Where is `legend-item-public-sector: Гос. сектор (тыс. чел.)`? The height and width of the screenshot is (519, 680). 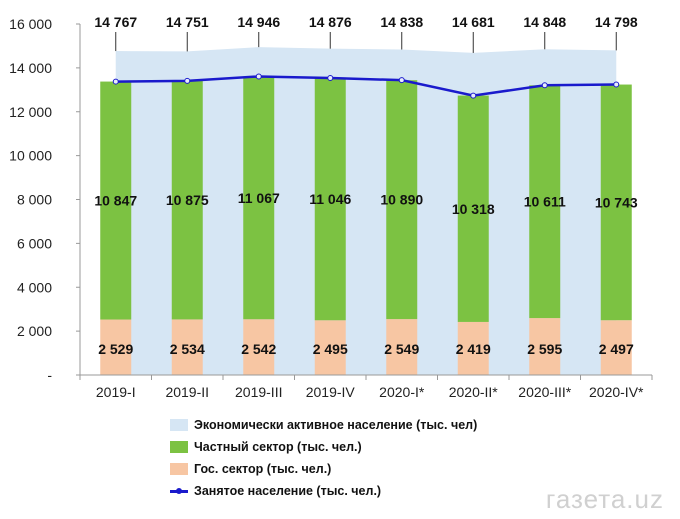 legend-item-public-sector: Гос. сектор (тыс. чел.) is located at coordinates (350, 469).